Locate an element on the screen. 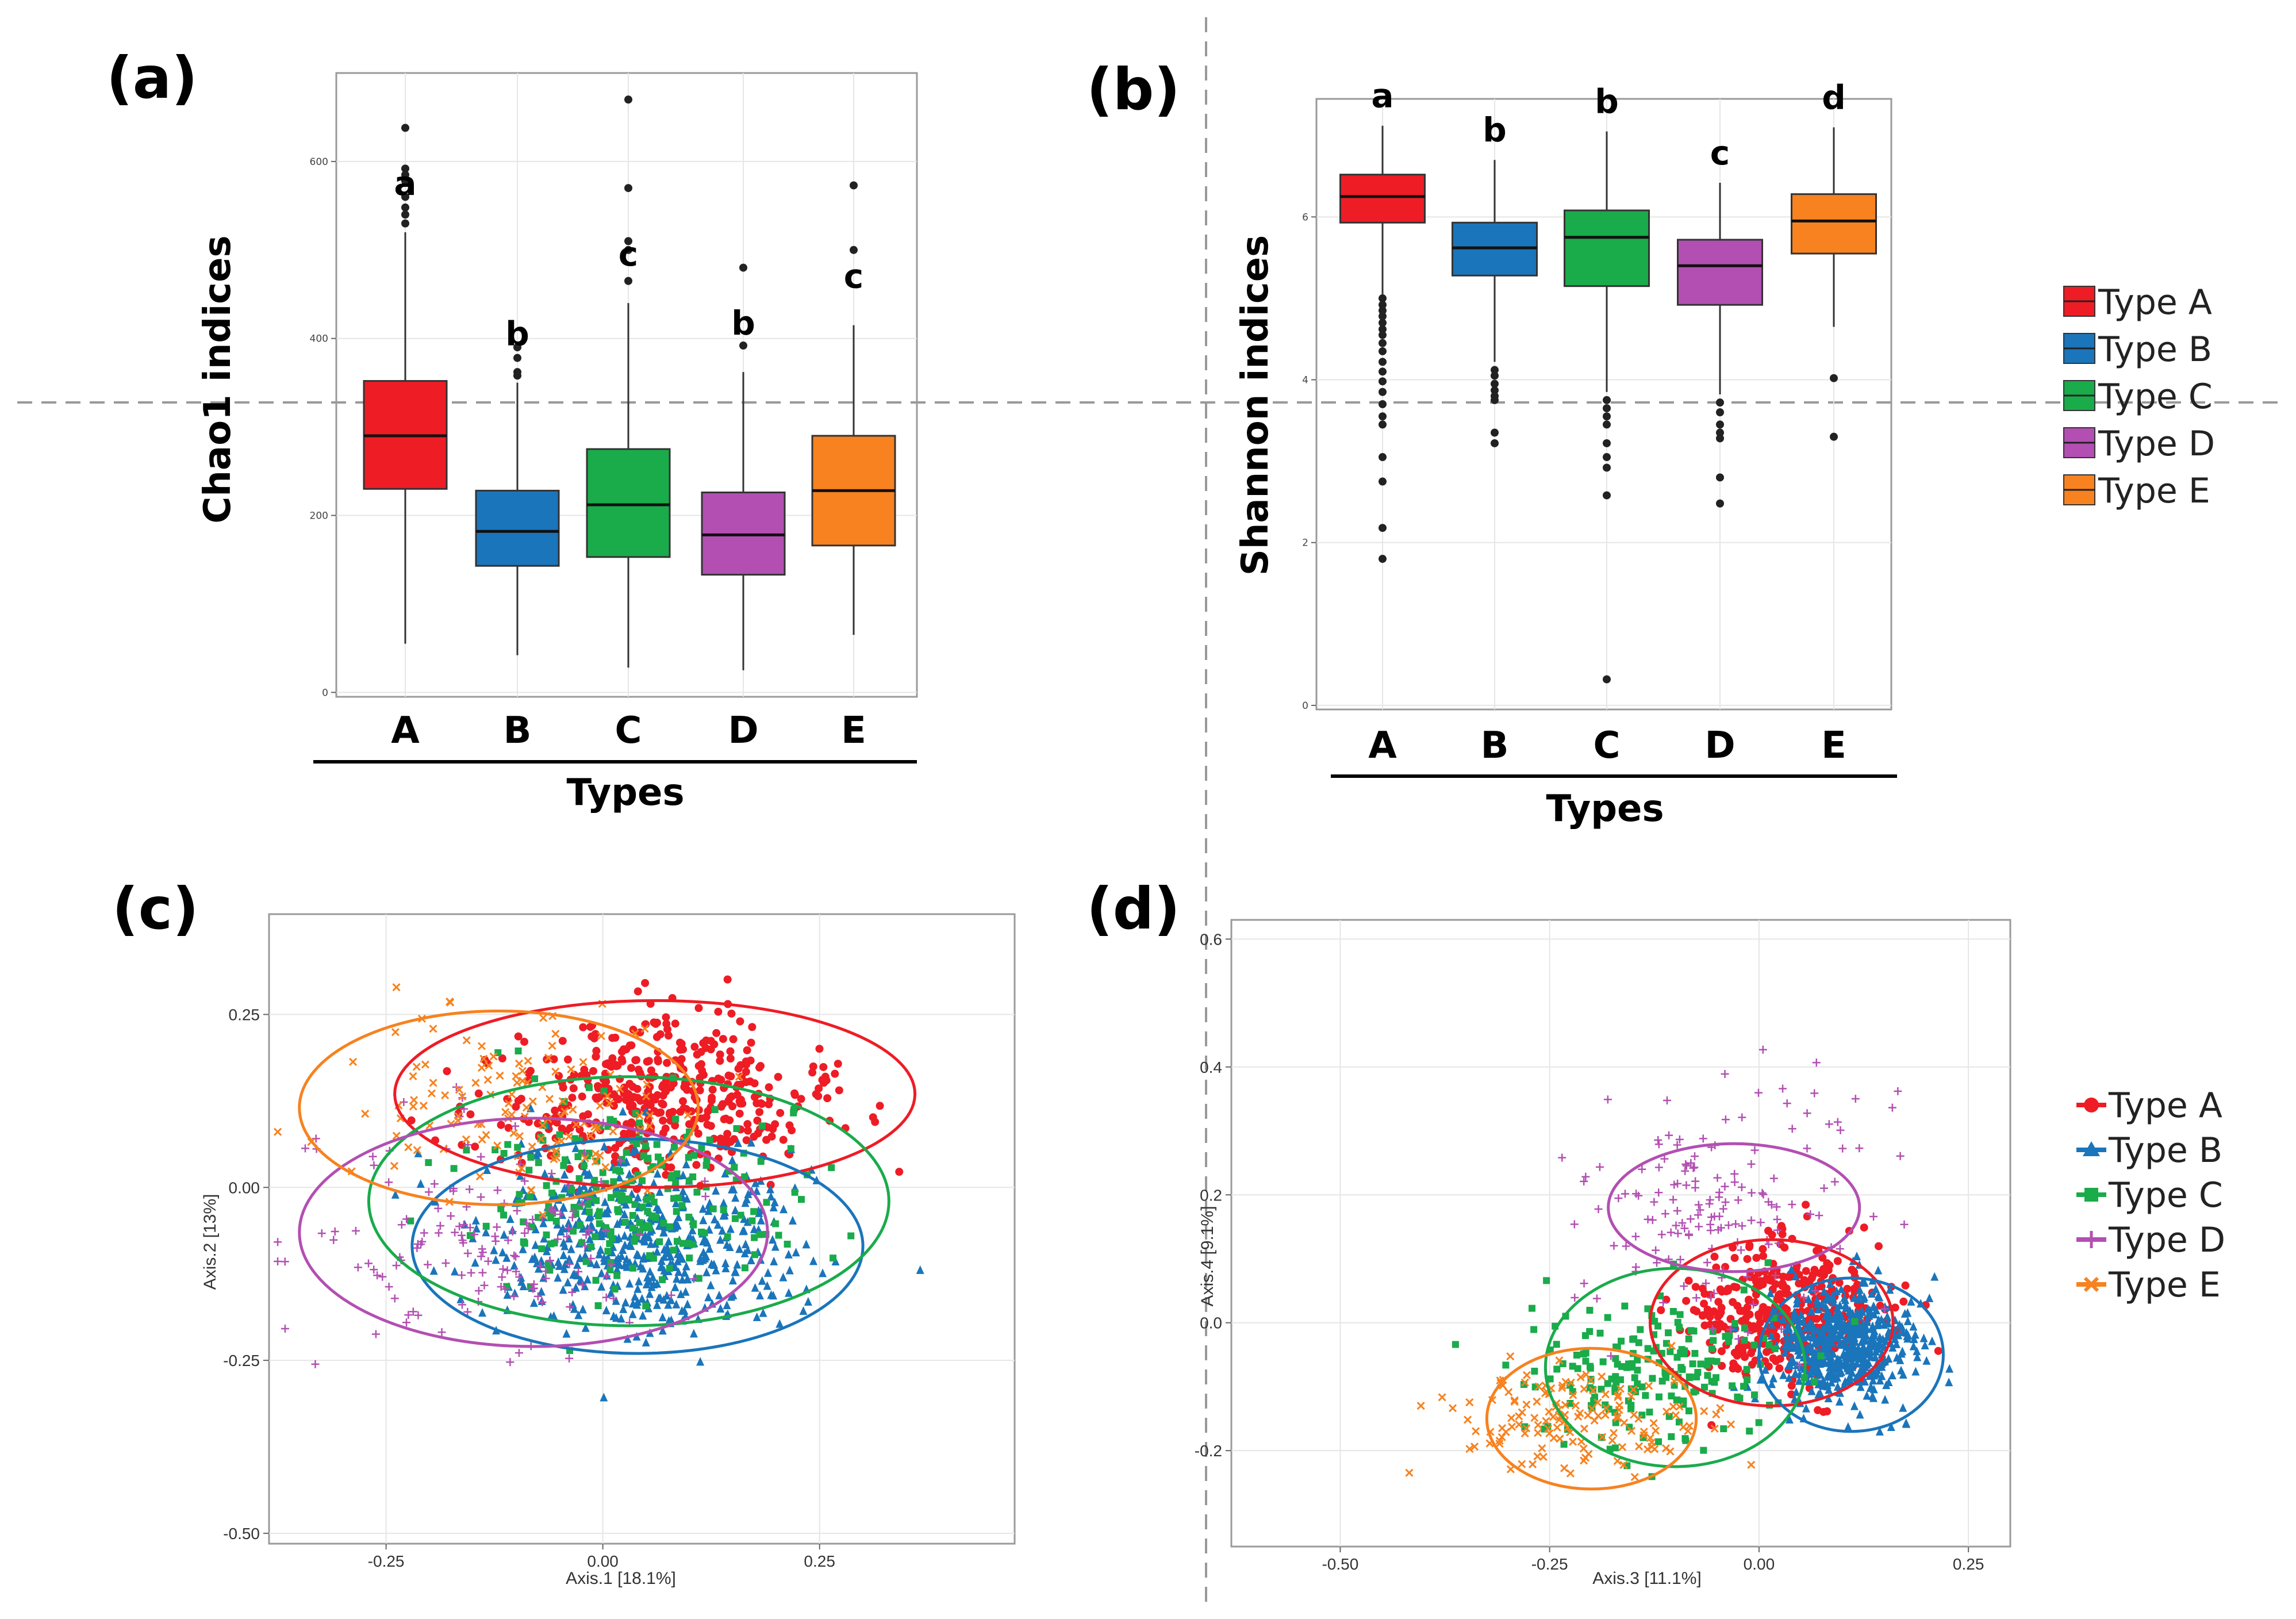 The height and width of the screenshot is (1619, 2296). panel-b-box-C is located at coordinates (1607, 248).